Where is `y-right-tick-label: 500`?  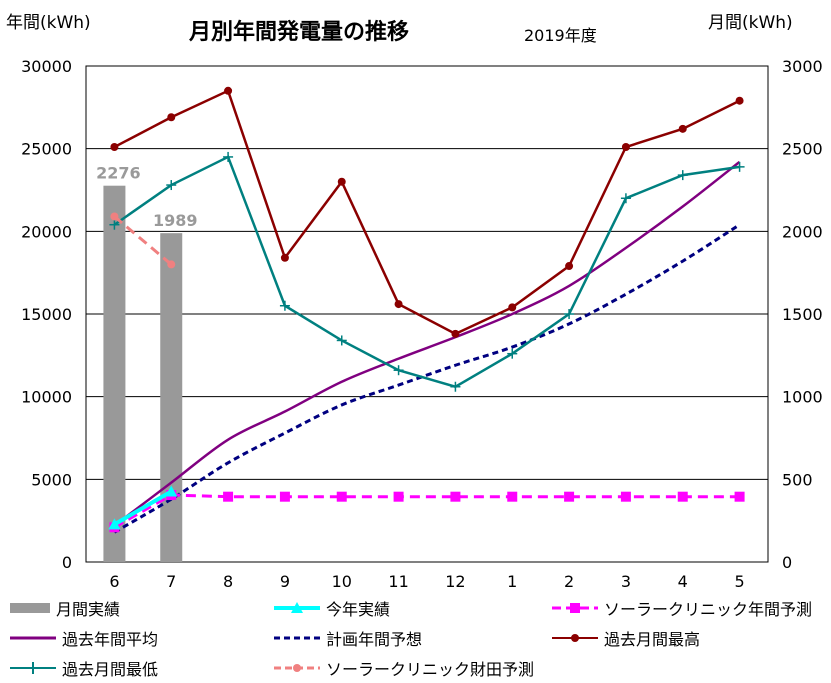
y-right-tick-label: 500 is located at coordinates (797, 479).